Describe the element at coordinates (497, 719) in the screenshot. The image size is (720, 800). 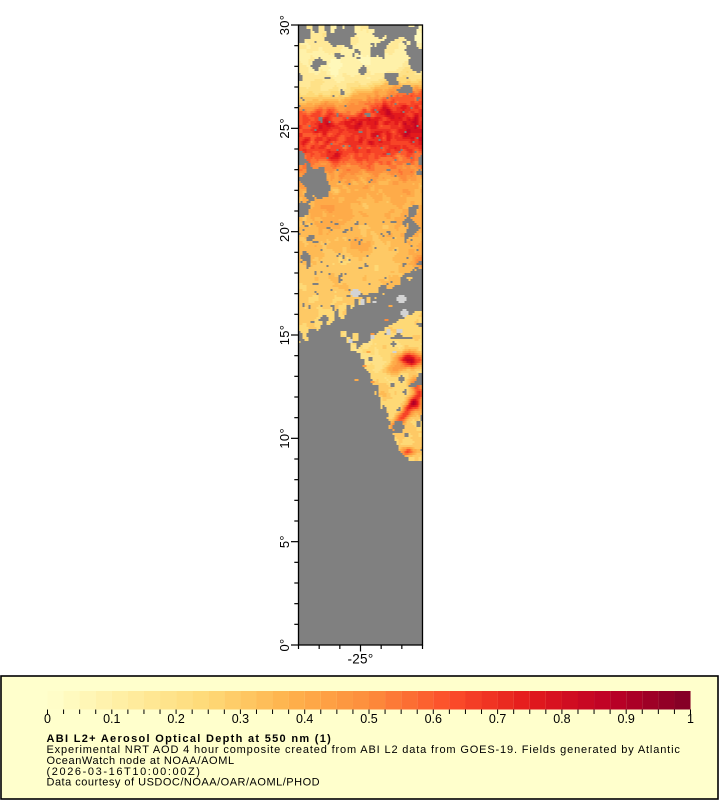
I see `svg-text: 0.7` at that location.